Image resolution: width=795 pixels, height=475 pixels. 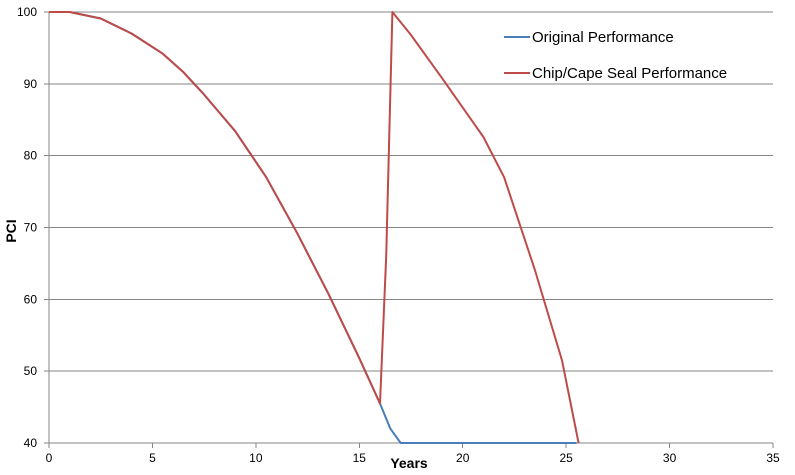 I want to click on y-tick-label-70: 70, so click(x=31, y=228).